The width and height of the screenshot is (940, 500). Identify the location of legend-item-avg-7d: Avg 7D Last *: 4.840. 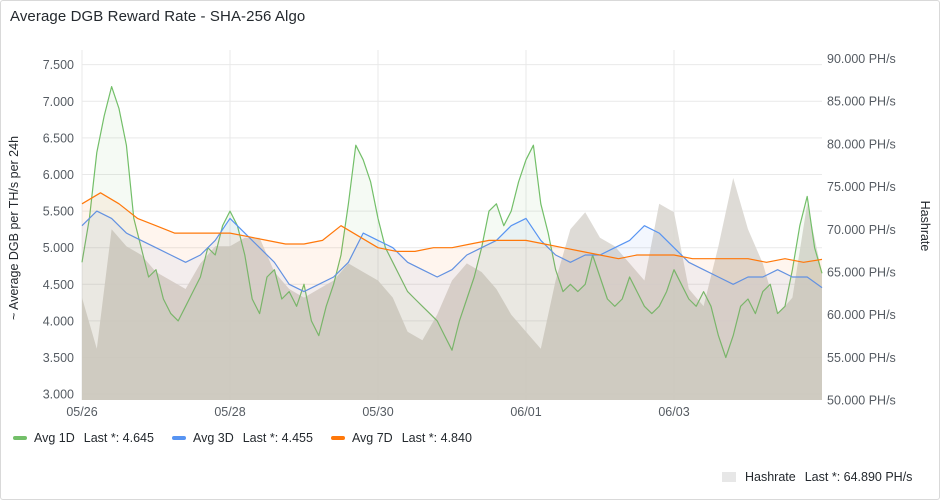
(401, 438).